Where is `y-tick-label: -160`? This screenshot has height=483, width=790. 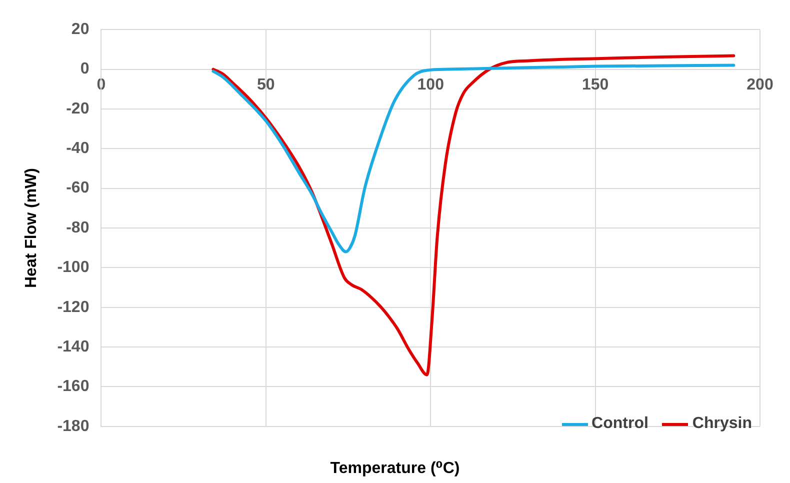 y-tick-label: -160 is located at coordinates (73, 387).